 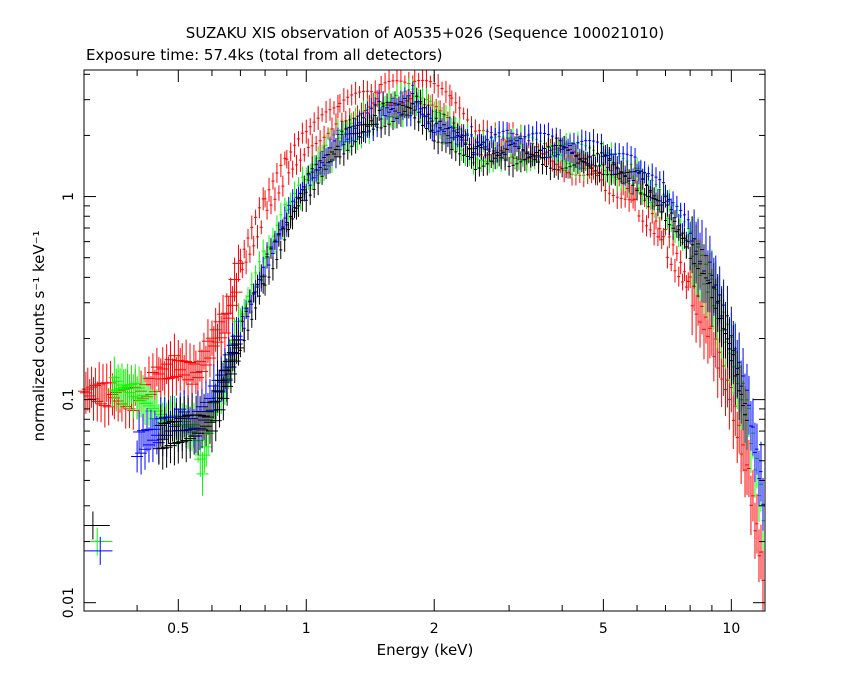 I want to click on y-tick-label: 0.1, so click(x=69, y=399).